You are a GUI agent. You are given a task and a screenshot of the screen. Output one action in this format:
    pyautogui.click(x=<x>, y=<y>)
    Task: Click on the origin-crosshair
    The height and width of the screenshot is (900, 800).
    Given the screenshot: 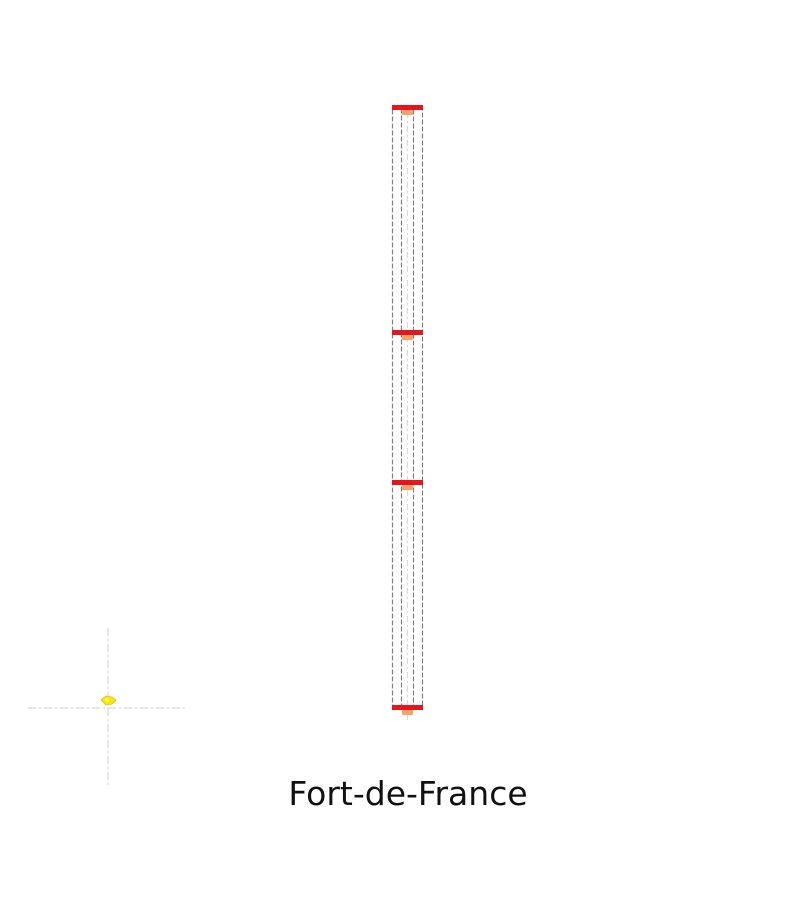 What is the action you would take?
    pyautogui.click(x=108, y=708)
    